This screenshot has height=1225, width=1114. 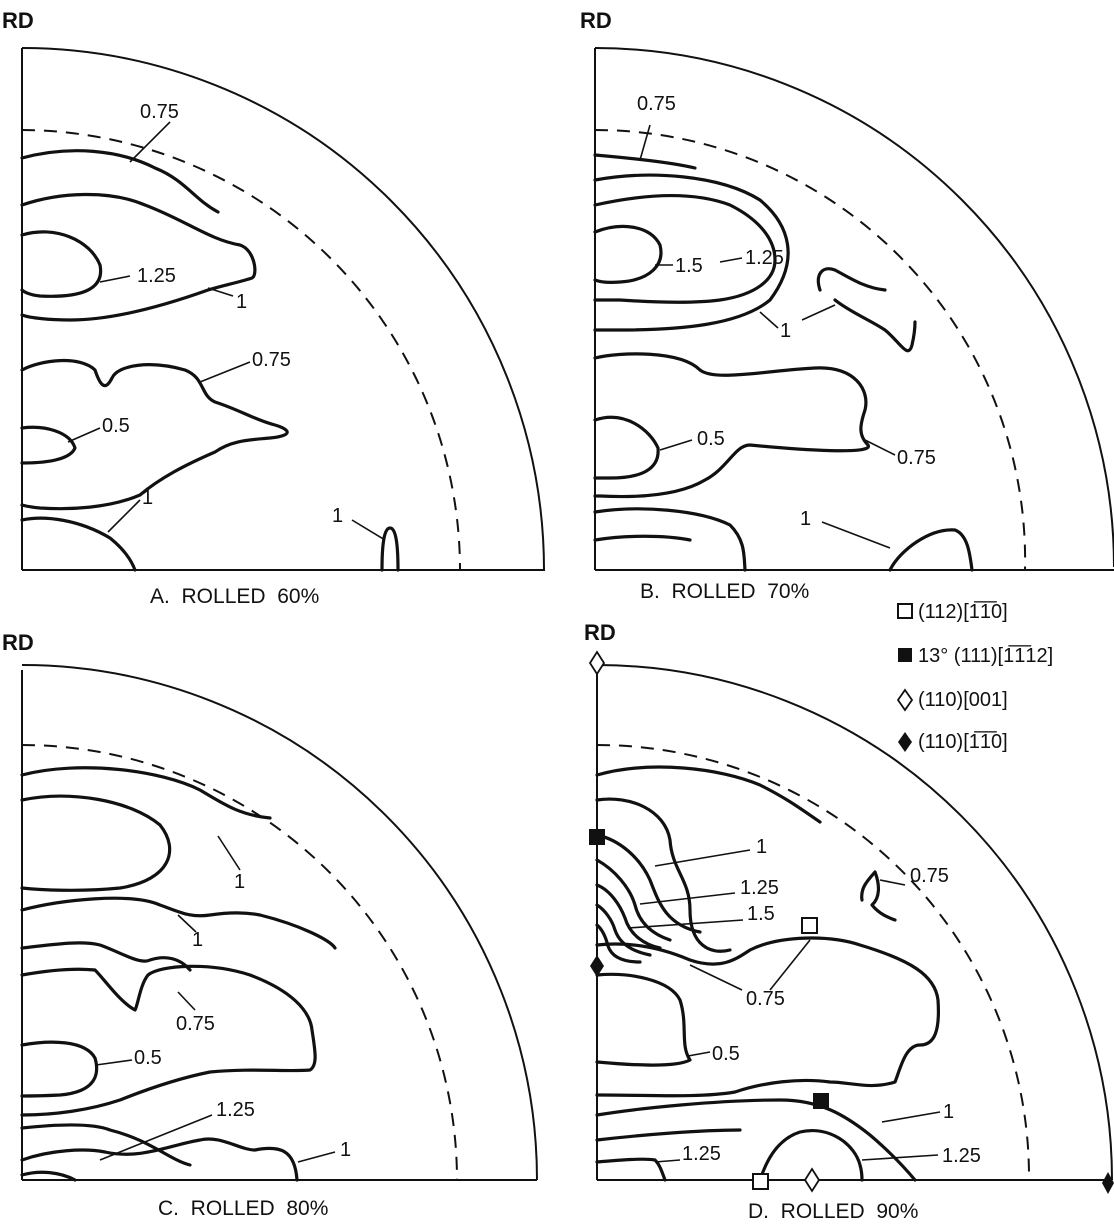 I want to click on panel-c-contour-label: 0.75, so click(x=195, y=1024).